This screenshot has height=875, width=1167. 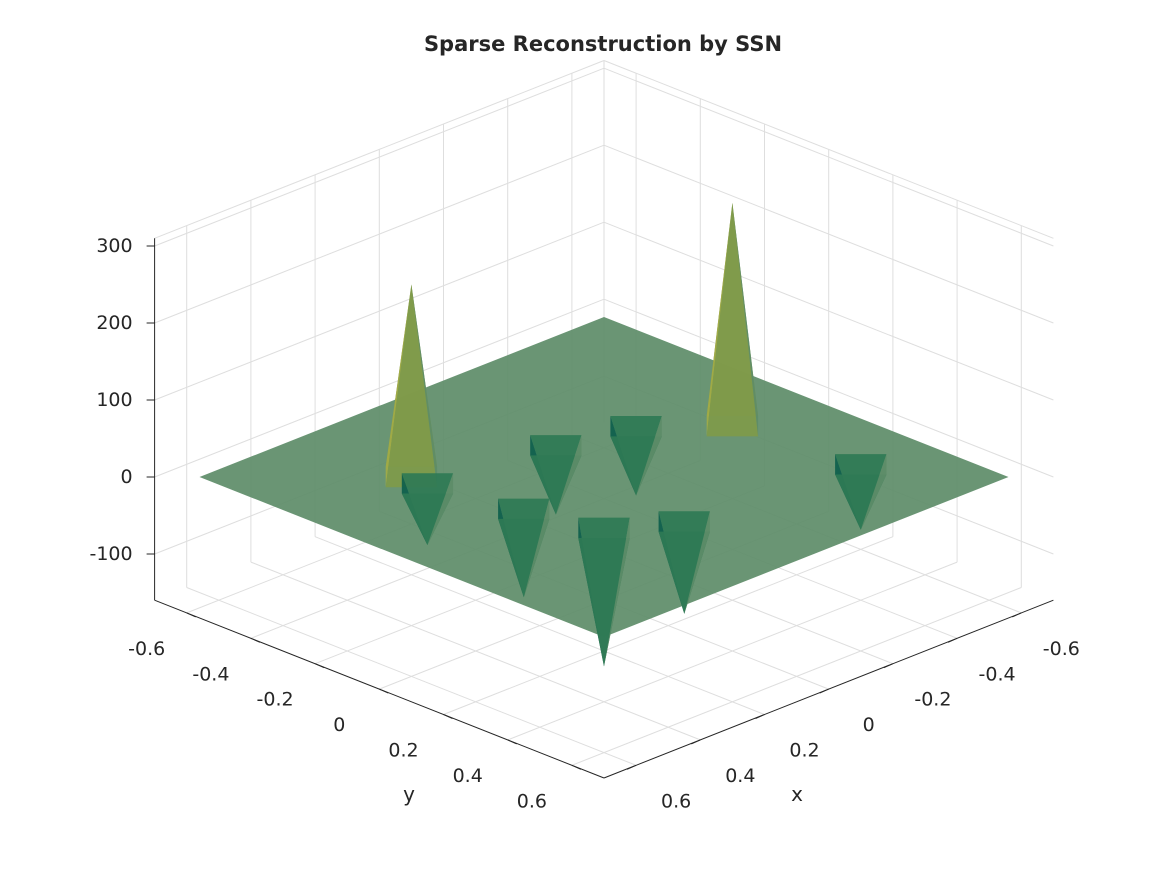 I want to click on x-axis-label: x, so click(x=797, y=794).